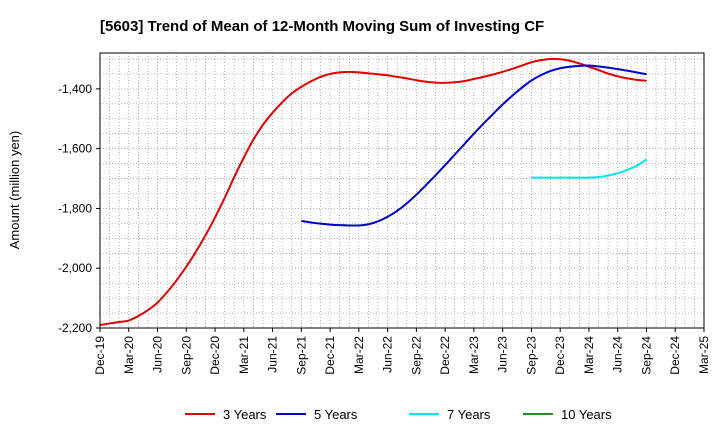 This screenshot has width=720, height=440. I want to click on y-tick-label: -2,000, so click(75, 268).